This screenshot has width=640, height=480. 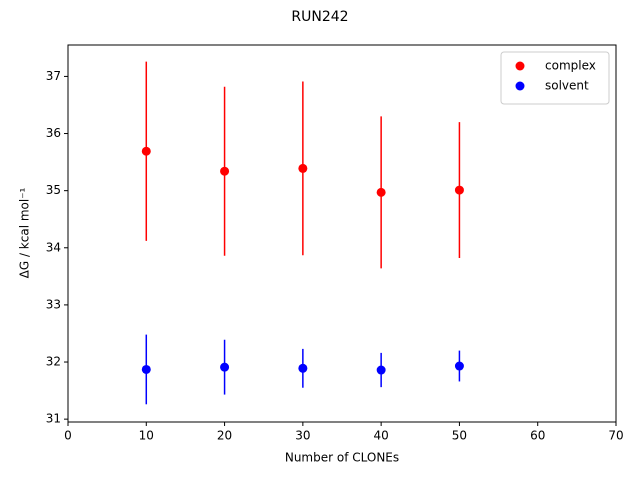 I want to click on y-tick-label: 33, so click(x=53, y=304).